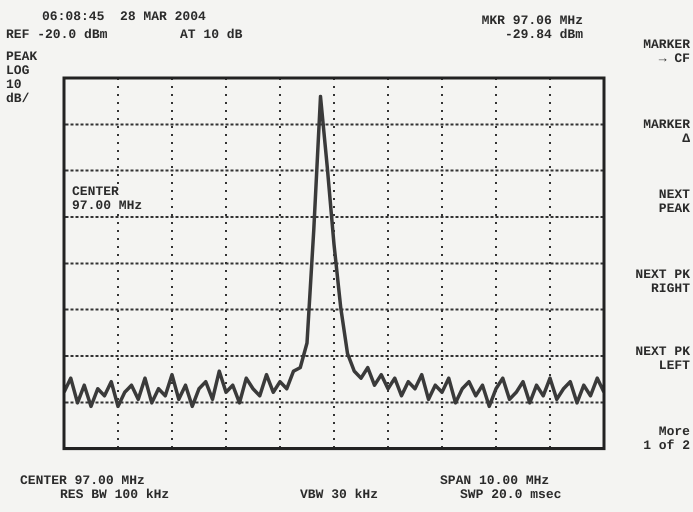  Describe the element at coordinates (211, 34) in the screenshot. I see `text: AT 10 dB` at that location.